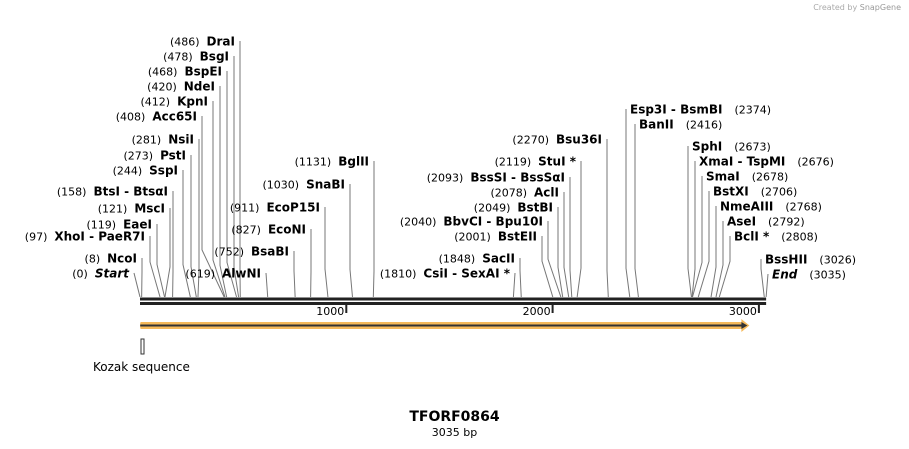 The image size is (909, 449). I want to click on site-label-acli: (2078) AclI, so click(524, 193).